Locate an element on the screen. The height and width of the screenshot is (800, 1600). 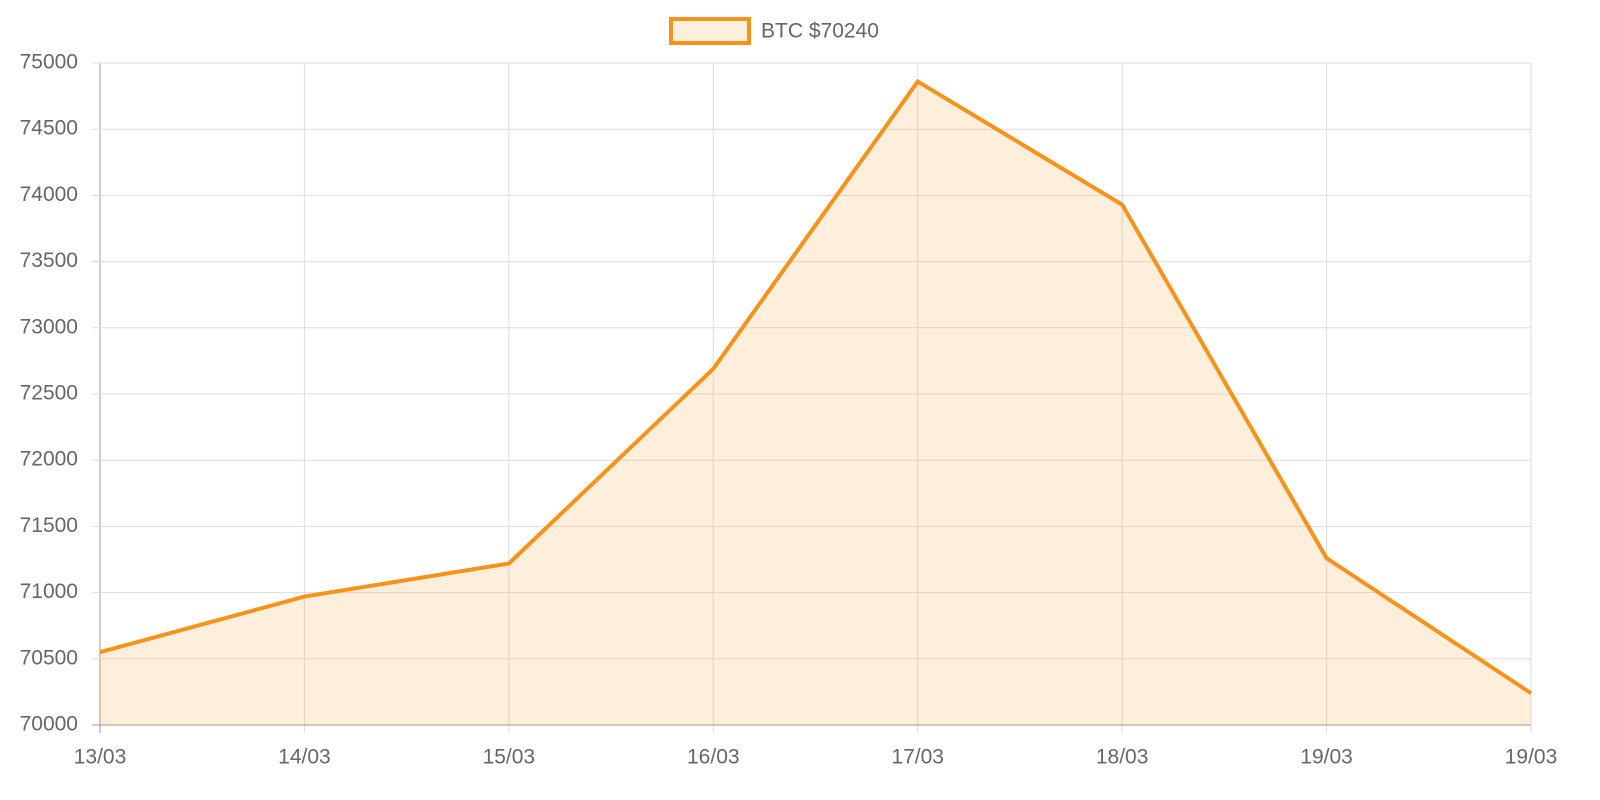
y-tick-label: 73500 is located at coordinates (49, 260).